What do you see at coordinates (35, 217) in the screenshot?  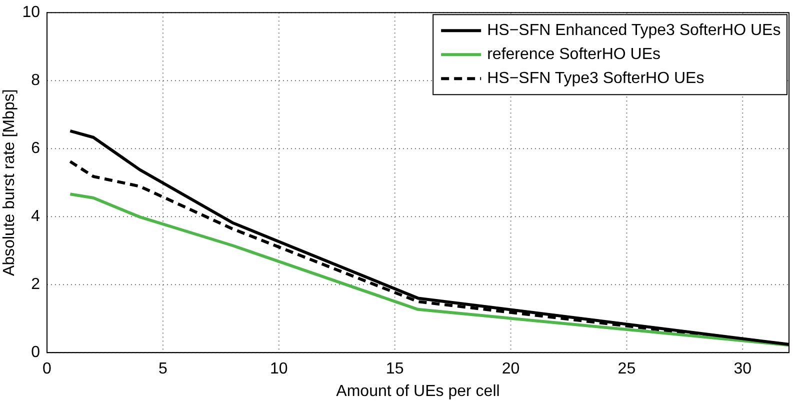 I see `y-tick-label: 4` at bounding box center [35, 217].